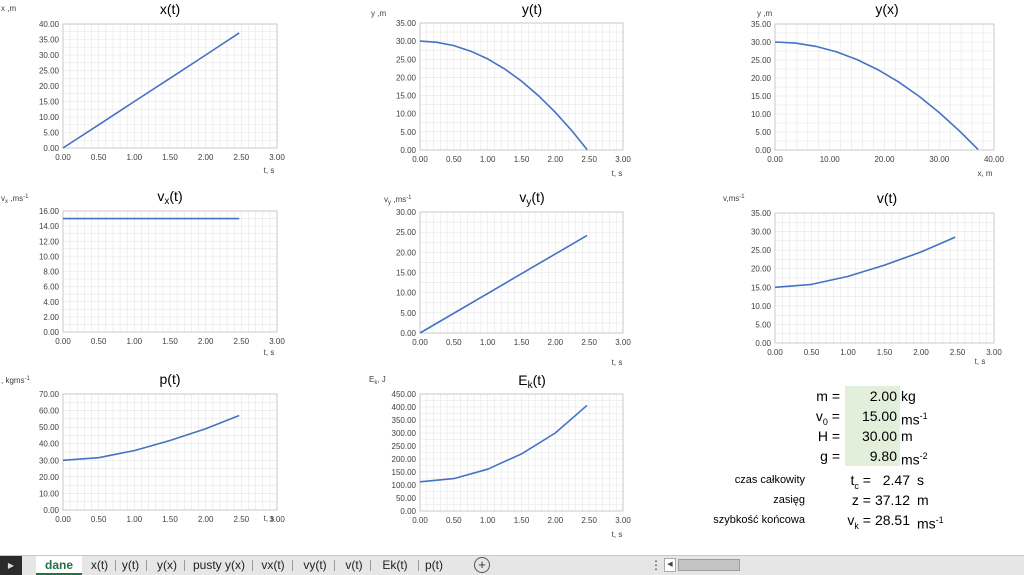 The height and width of the screenshot is (575, 1024). What do you see at coordinates (11, 565) in the screenshot?
I see `sheet-nav-right-icon: ▶` at bounding box center [11, 565].